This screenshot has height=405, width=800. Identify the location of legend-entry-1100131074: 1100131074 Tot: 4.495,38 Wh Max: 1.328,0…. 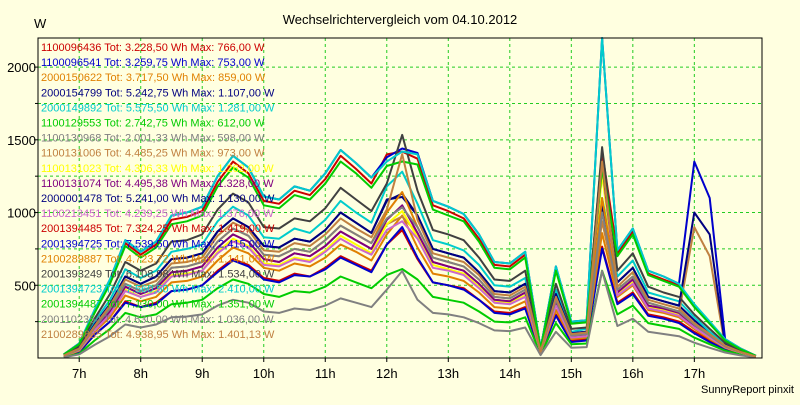
(157, 184).